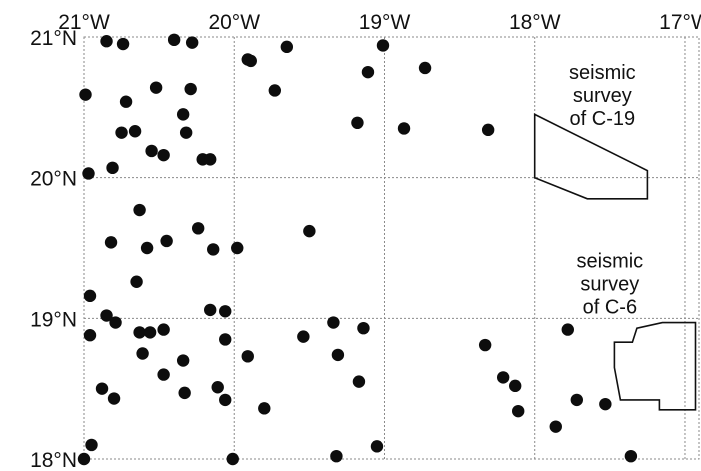 This screenshot has height=471, width=701. Describe the element at coordinates (53, 319) in the screenshot. I see `latitude-tick-label: 19°N` at that location.